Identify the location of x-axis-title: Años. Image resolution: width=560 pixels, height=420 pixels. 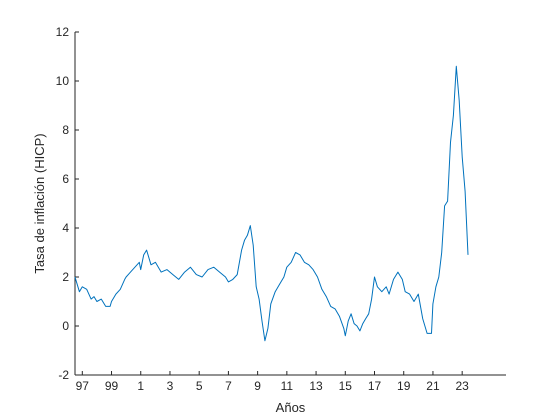
(291, 407).